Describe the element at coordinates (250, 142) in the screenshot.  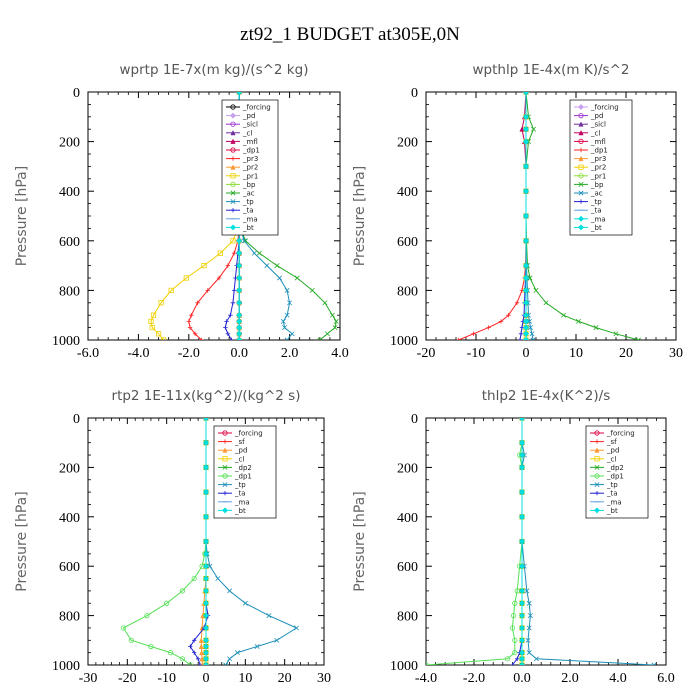
I see `legend-entry: _mfl` at that location.